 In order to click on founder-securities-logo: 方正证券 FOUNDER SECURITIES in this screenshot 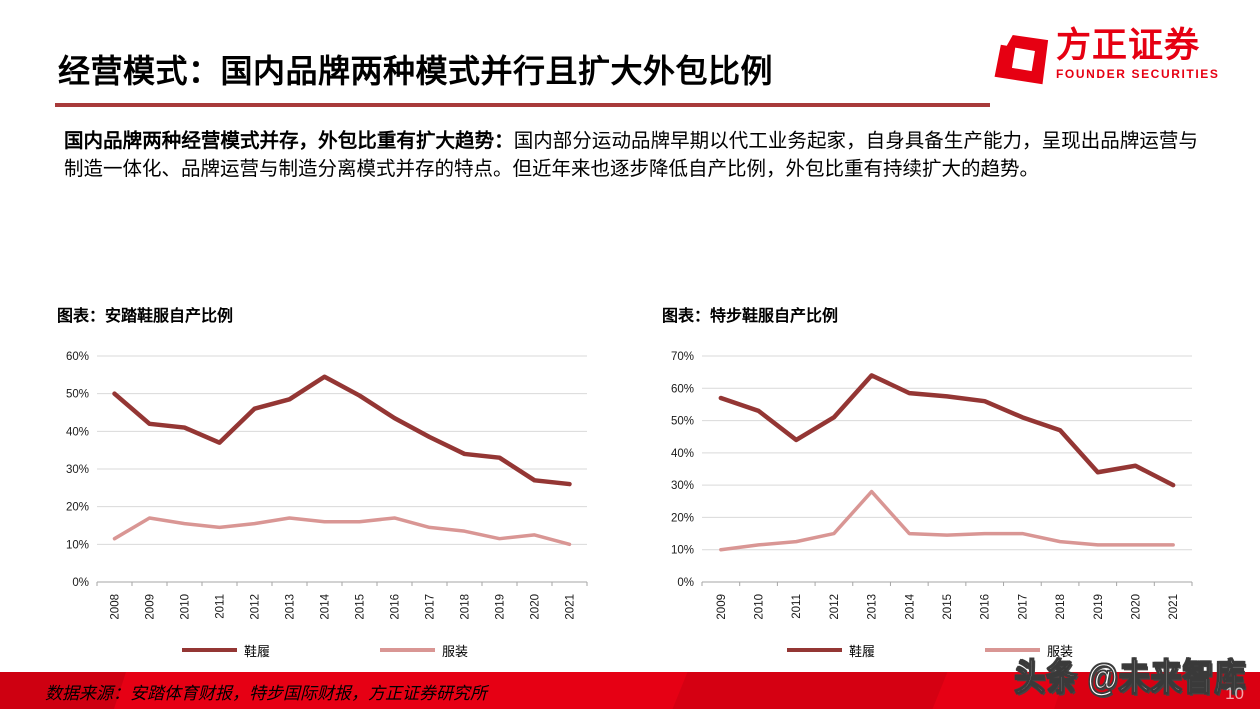, I will do `click(1103, 58)`.